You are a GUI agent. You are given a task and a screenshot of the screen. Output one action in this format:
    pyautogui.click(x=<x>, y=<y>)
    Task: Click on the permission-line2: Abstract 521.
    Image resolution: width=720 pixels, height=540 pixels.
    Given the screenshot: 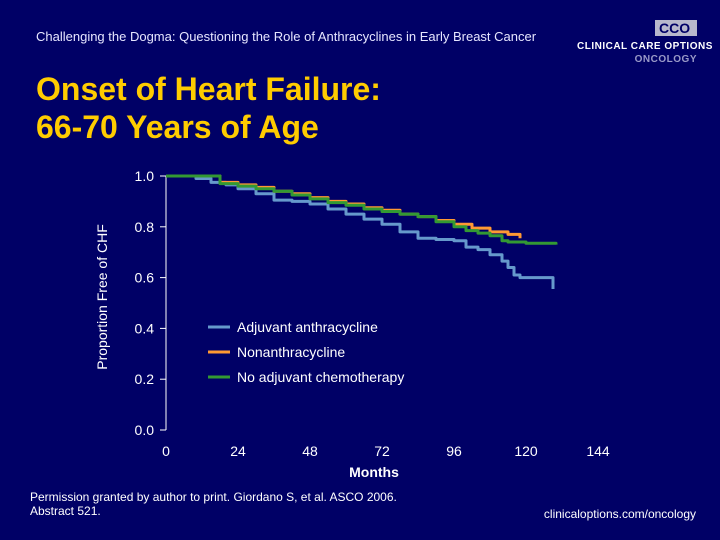 What is the action you would take?
    pyautogui.click(x=65, y=511)
    